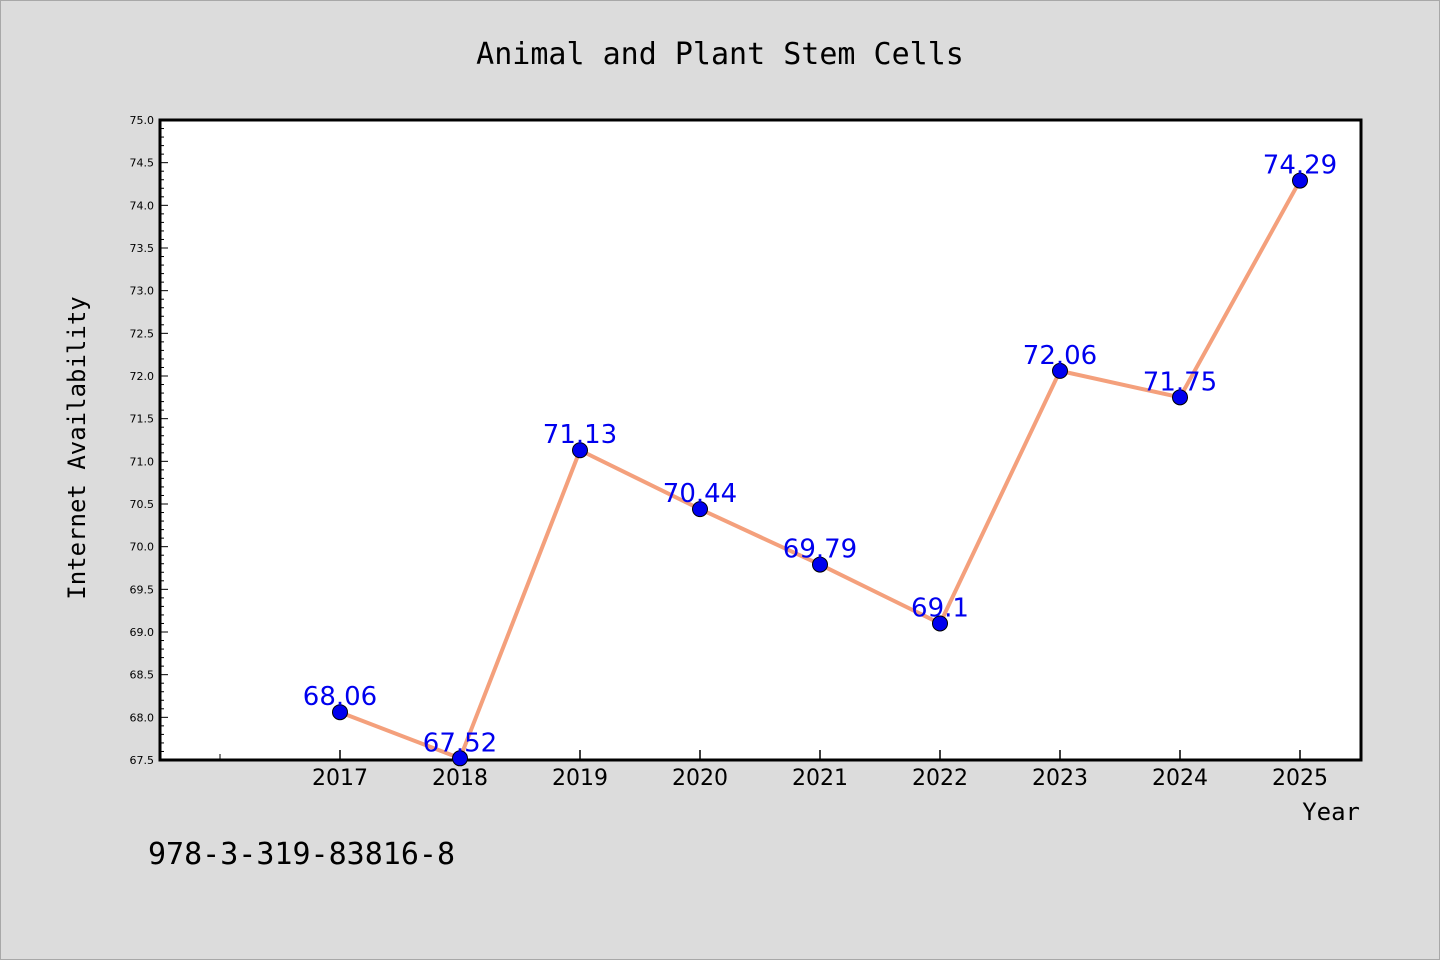 The height and width of the screenshot is (960, 1440). What do you see at coordinates (340, 697) in the screenshot?
I see `data-label: 68.06` at bounding box center [340, 697].